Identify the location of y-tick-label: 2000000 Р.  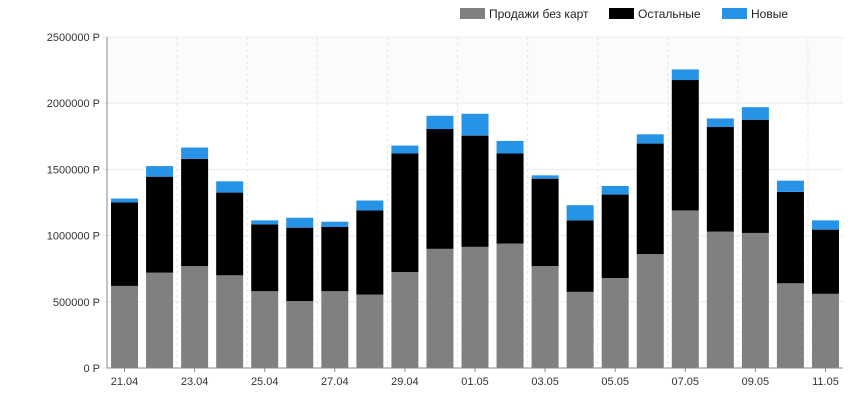
(73, 104).